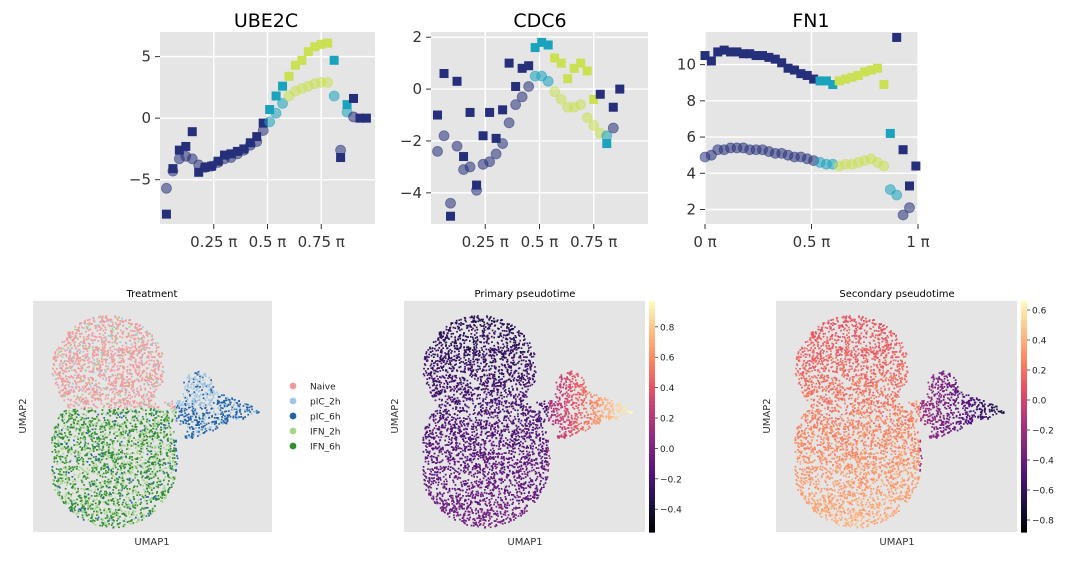  What do you see at coordinates (704, 242) in the screenshot?
I see `fn1-xtick-label: 0 π` at bounding box center [704, 242].